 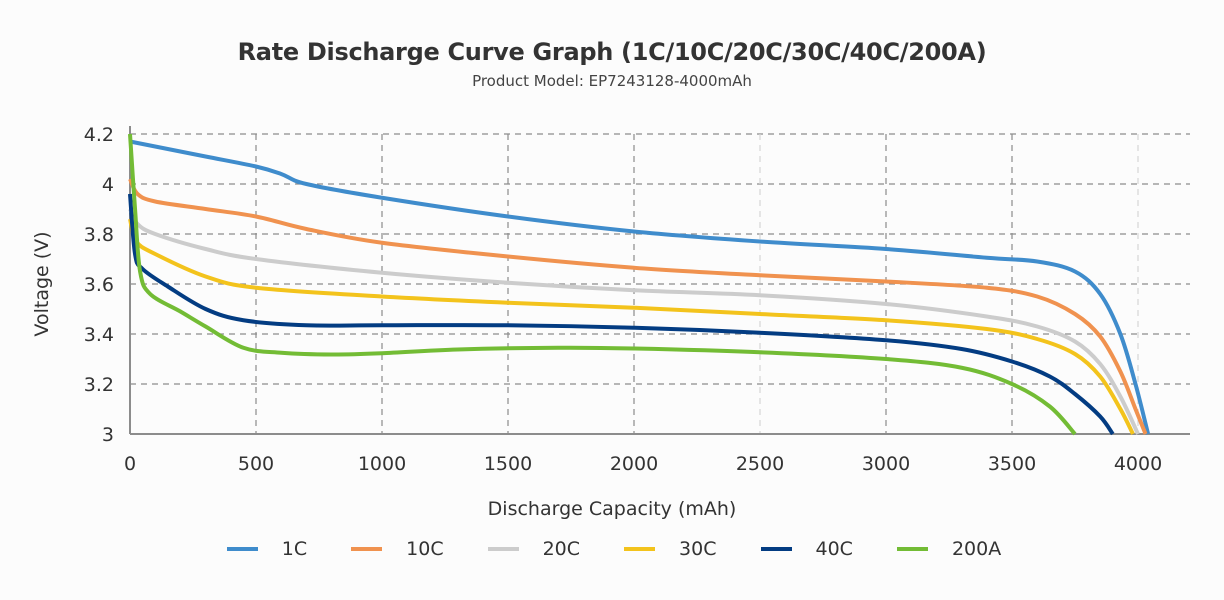 I want to click on y-tick-label: 3.2, so click(x=99, y=385).